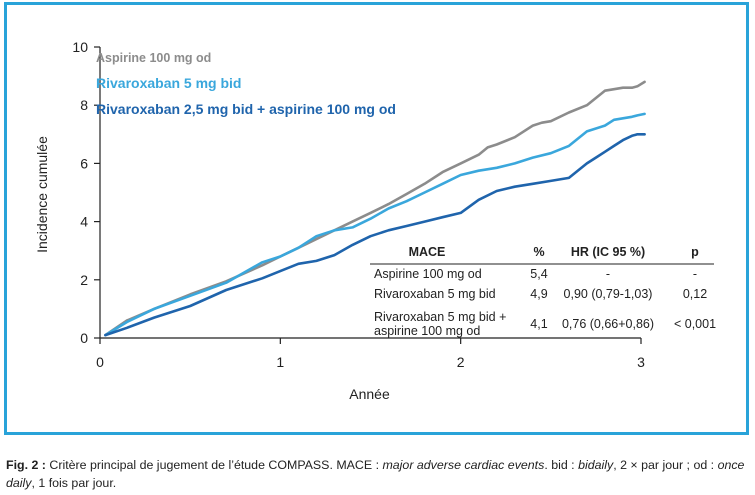 This screenshot has width=755, height=495. What do you see at coordinates (80, 47) in the screenshot?
I see `y-tick-label: 10` at bounding box center [80, 47].